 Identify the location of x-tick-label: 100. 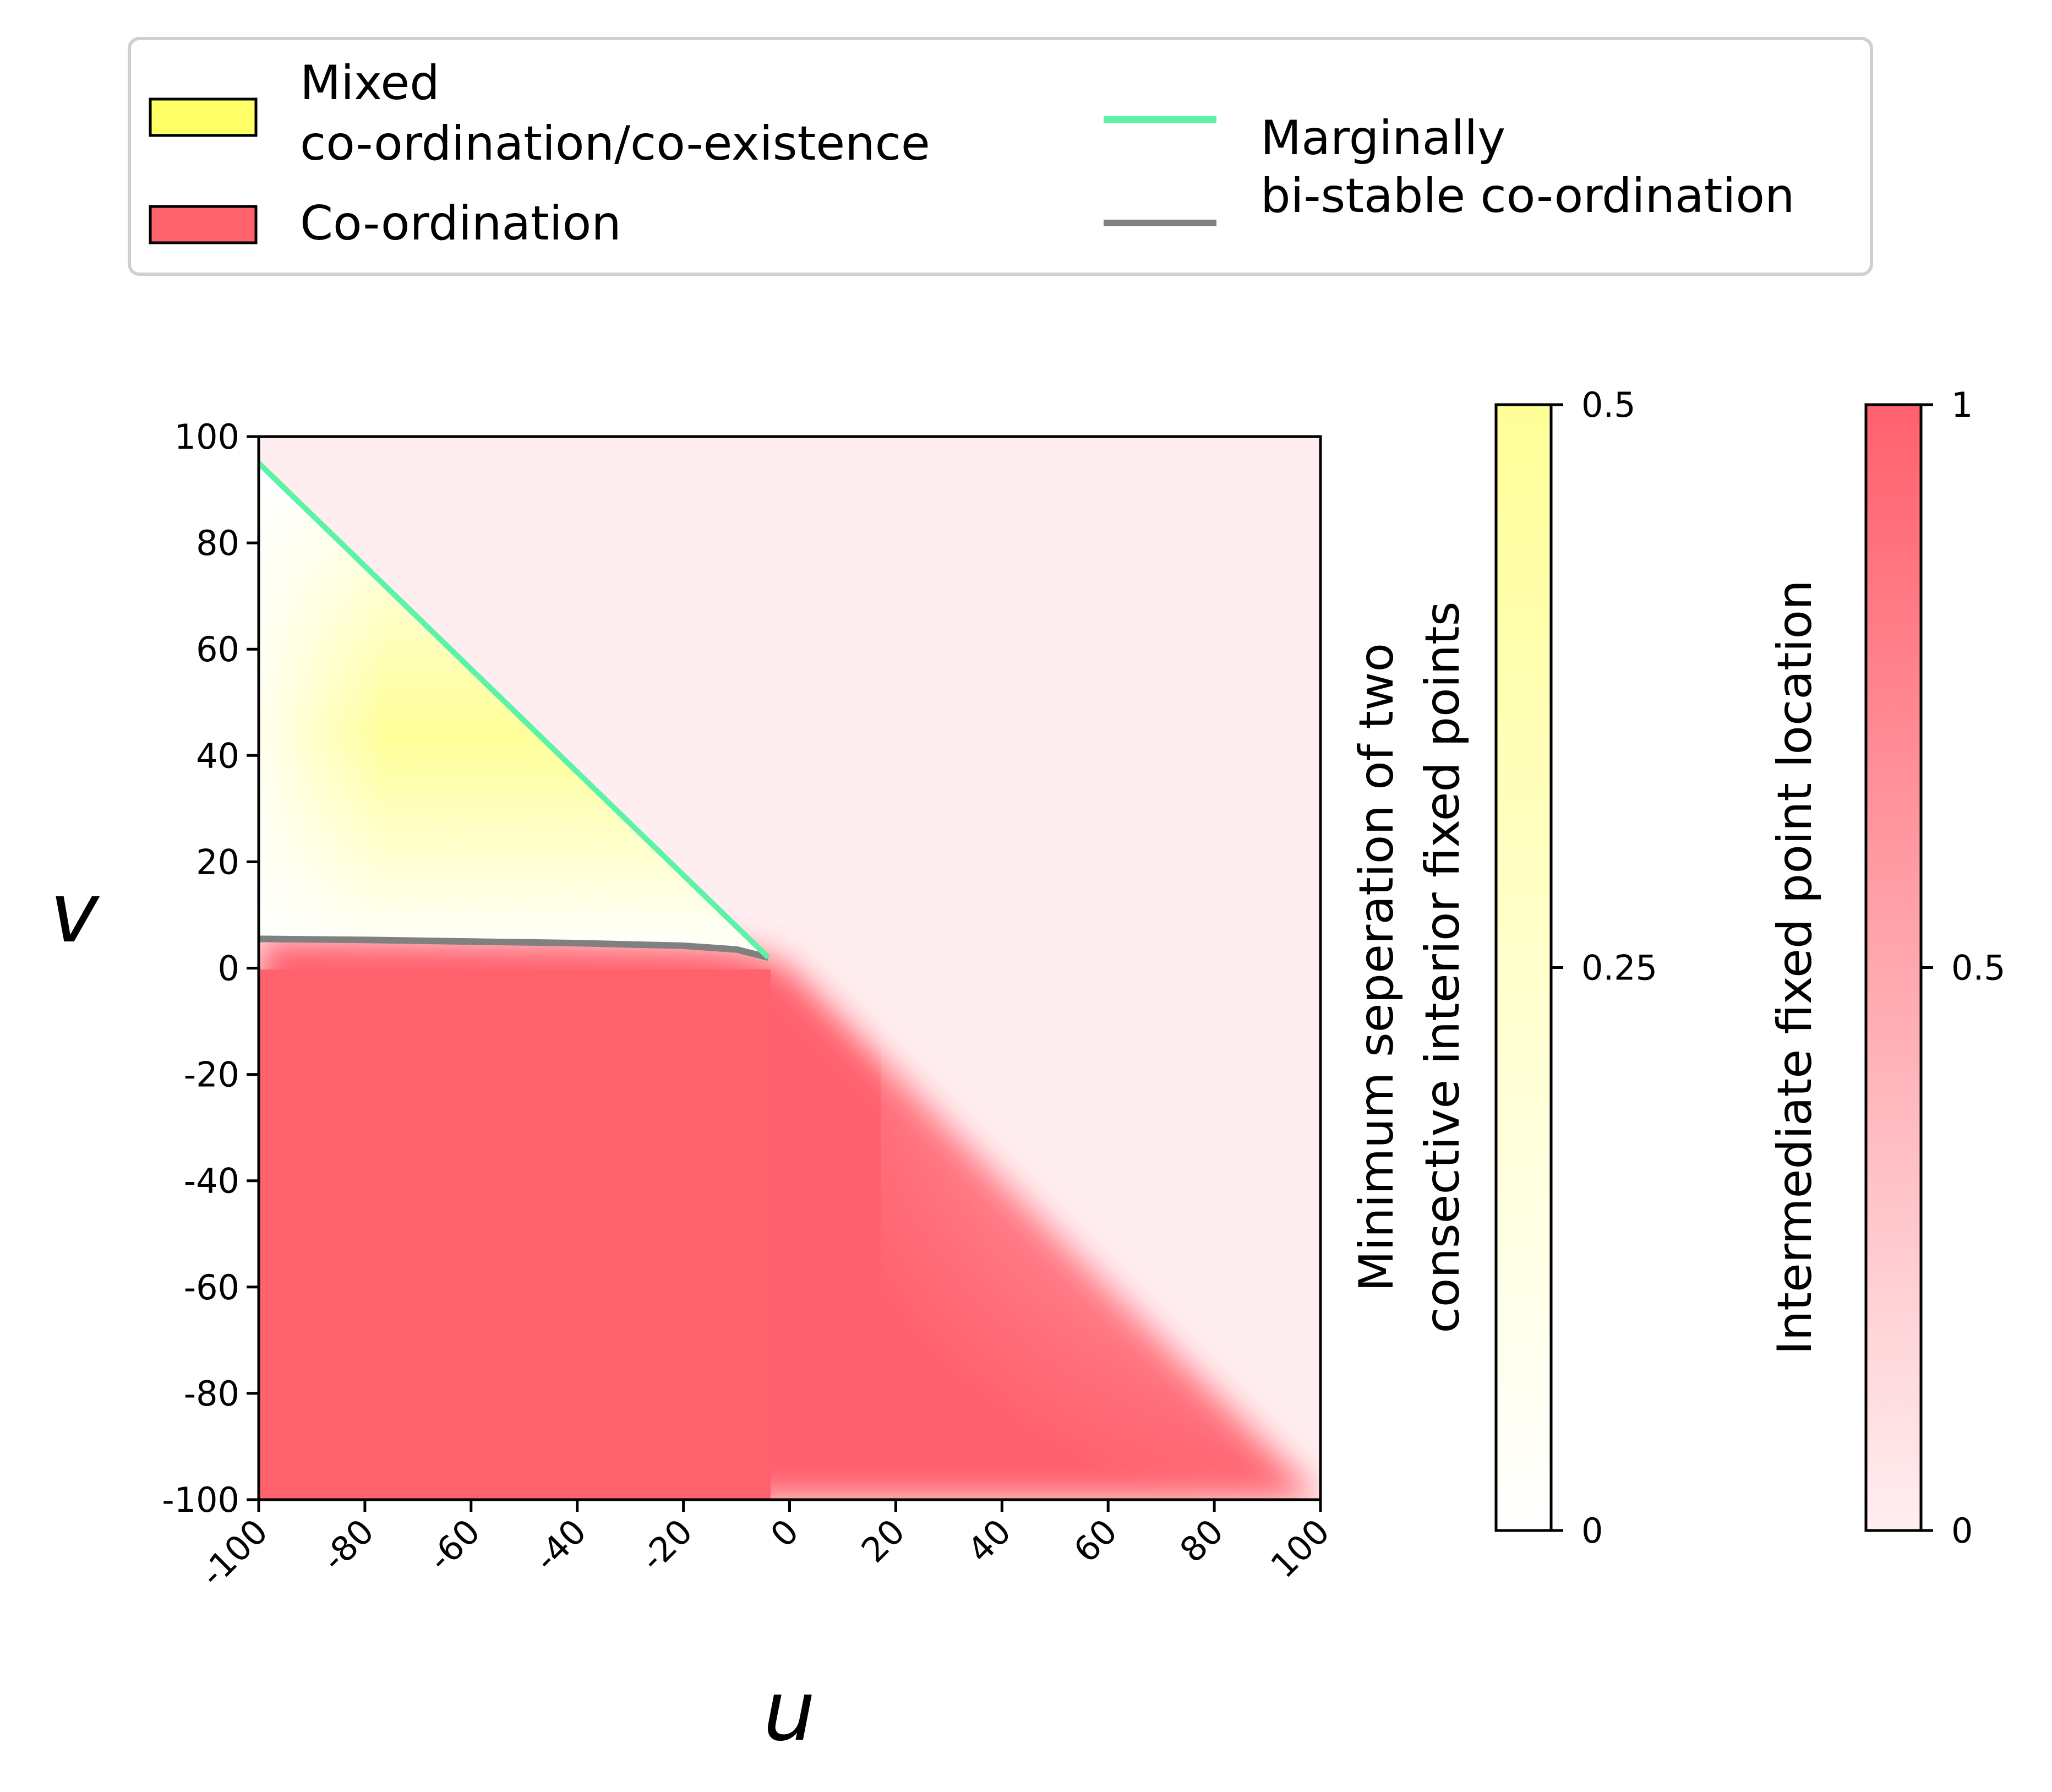
(1300, 1548).